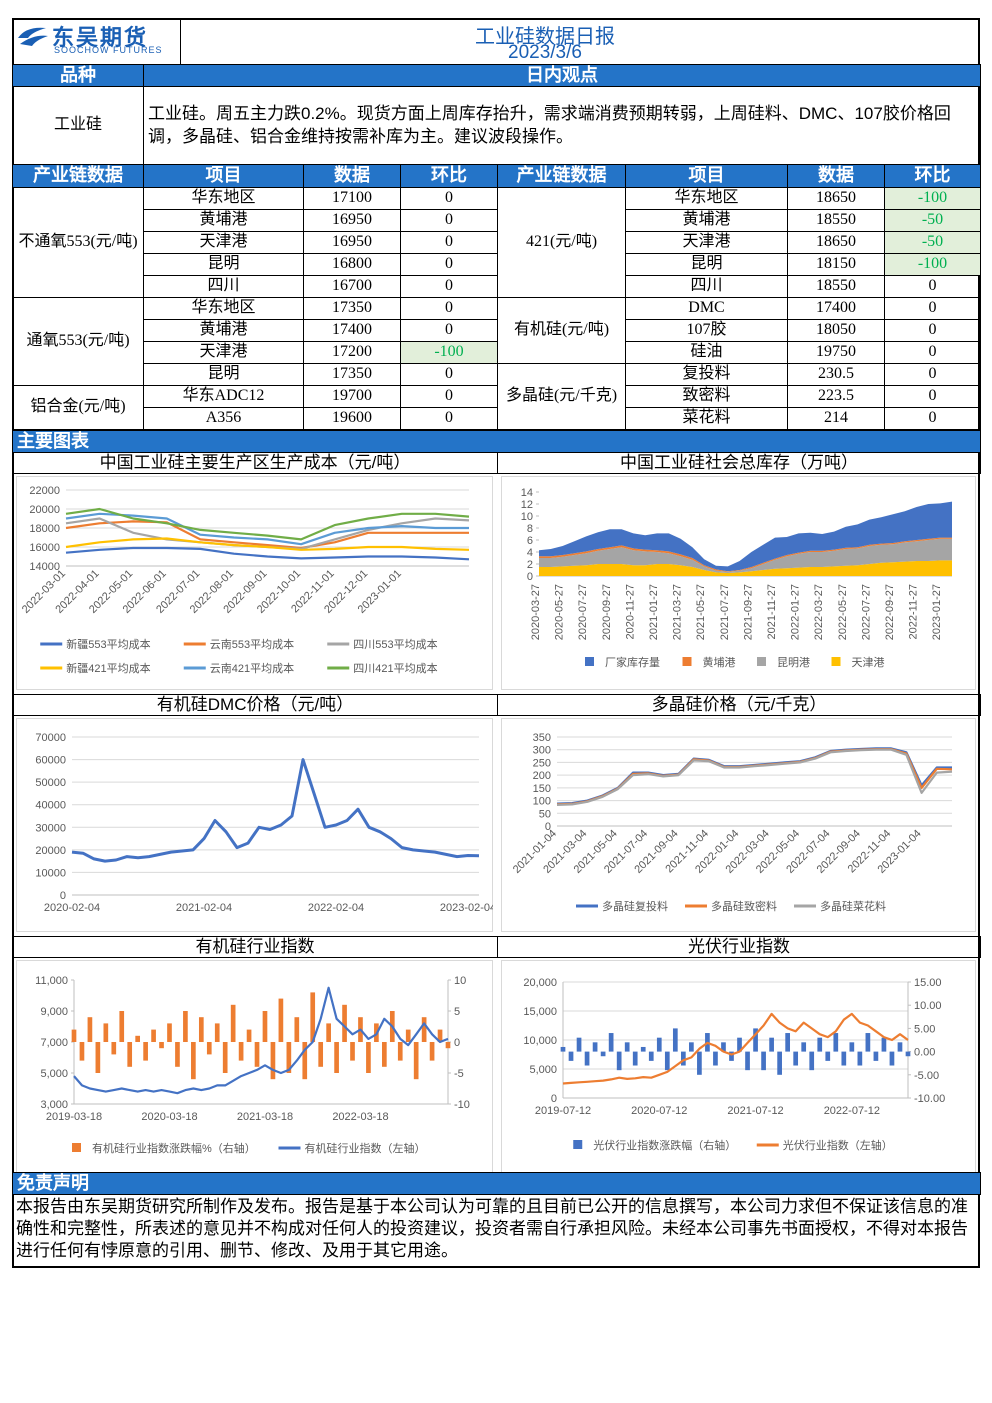  Describe the element at coordinates (44, 529) in the screenshot. I see `tick-label: 18000` at that location.